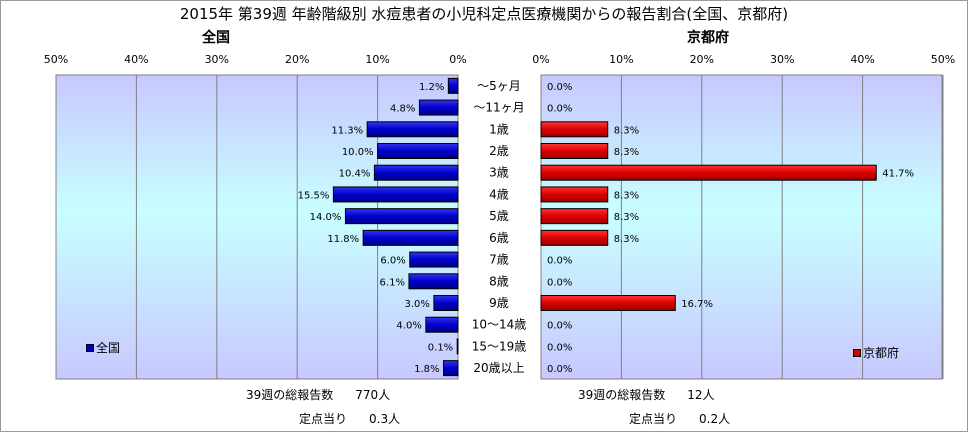 This screenshot has height=432, width=968. What do you see at coordinates (431, 87) in the screenshot?
I see `data-label-national: 1.2%` at bounding box center [431, 87].